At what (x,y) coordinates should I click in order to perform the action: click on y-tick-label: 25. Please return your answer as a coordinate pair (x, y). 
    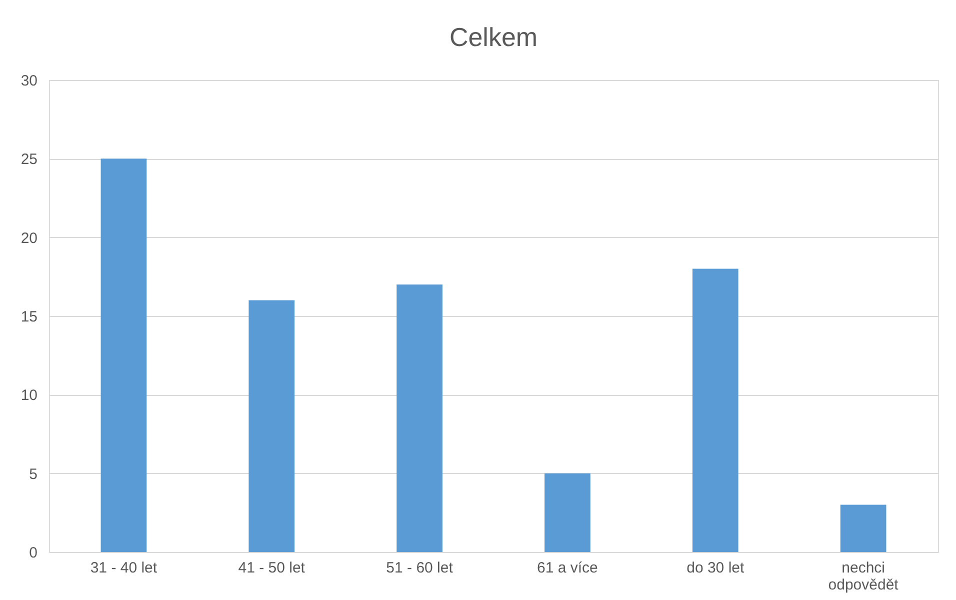
    Looking at the image, I should click on (29, 159).